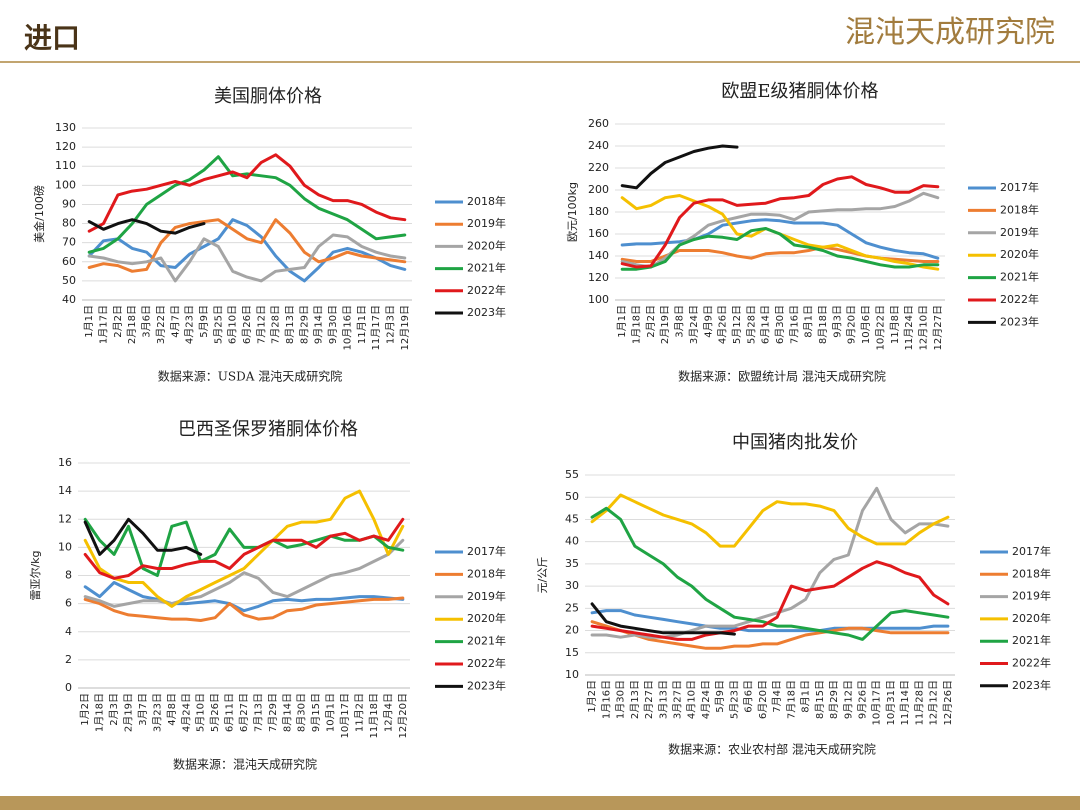  I want to click on y-tick-label: 6, so click(68, 603).